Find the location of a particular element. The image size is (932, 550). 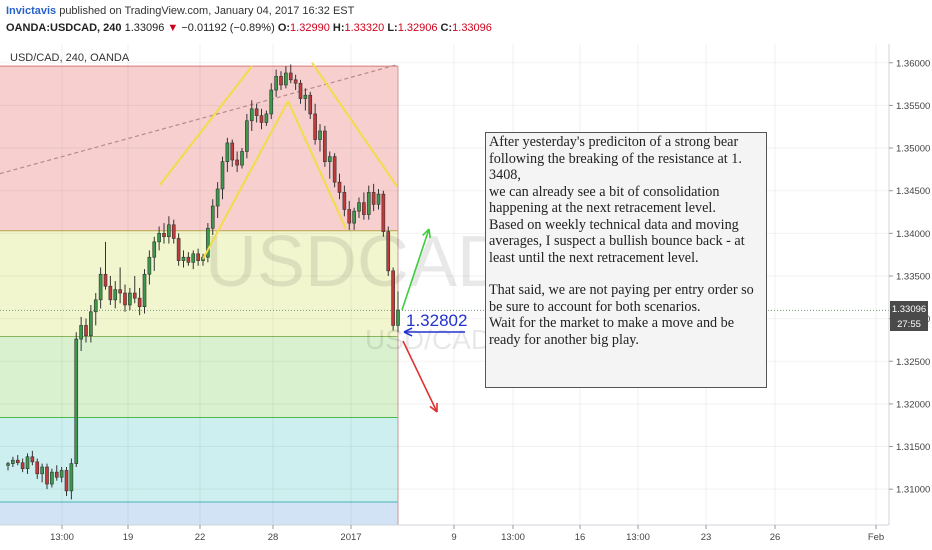

price-tick-label: 1.33500 is located at coordinates (913, 276).